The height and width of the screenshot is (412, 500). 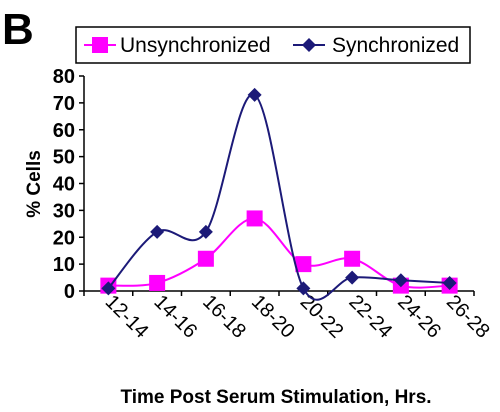 I want to click on x-tick-label: 26-28, so click(x=468, y=317).